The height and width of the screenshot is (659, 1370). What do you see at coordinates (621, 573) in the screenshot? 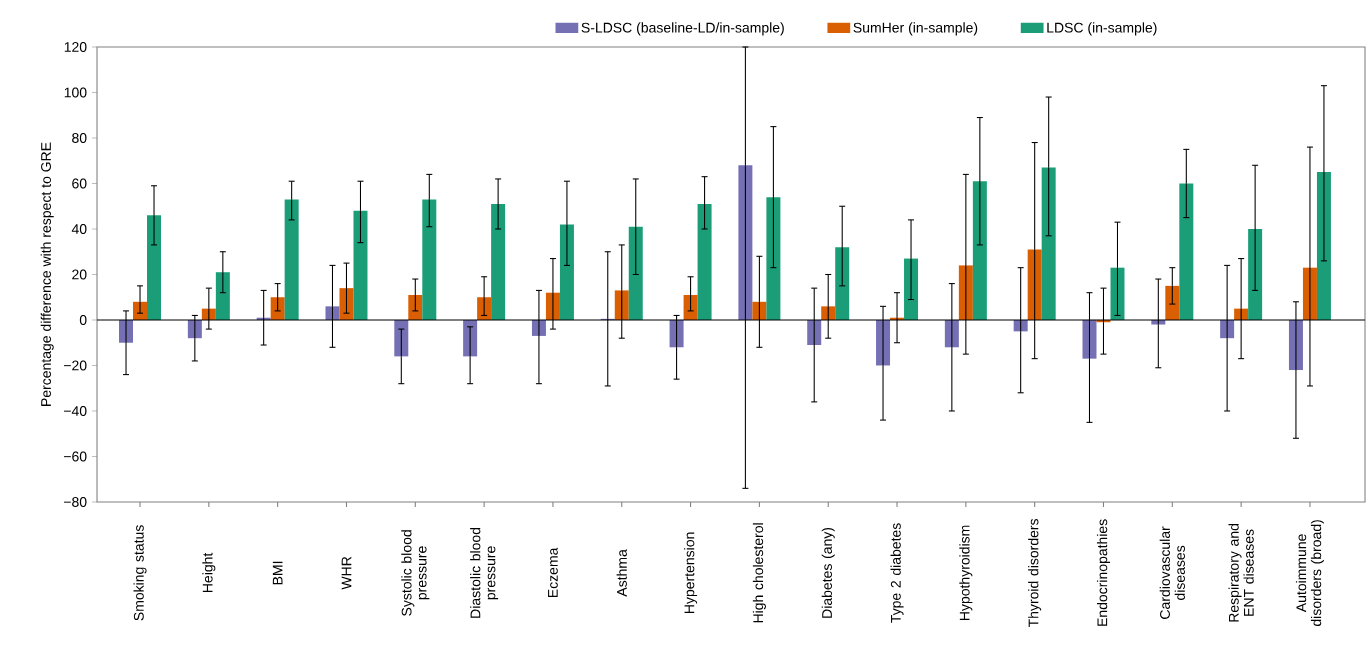
I see `x-tick-label: Asthma` at bounding box center [621, 573].